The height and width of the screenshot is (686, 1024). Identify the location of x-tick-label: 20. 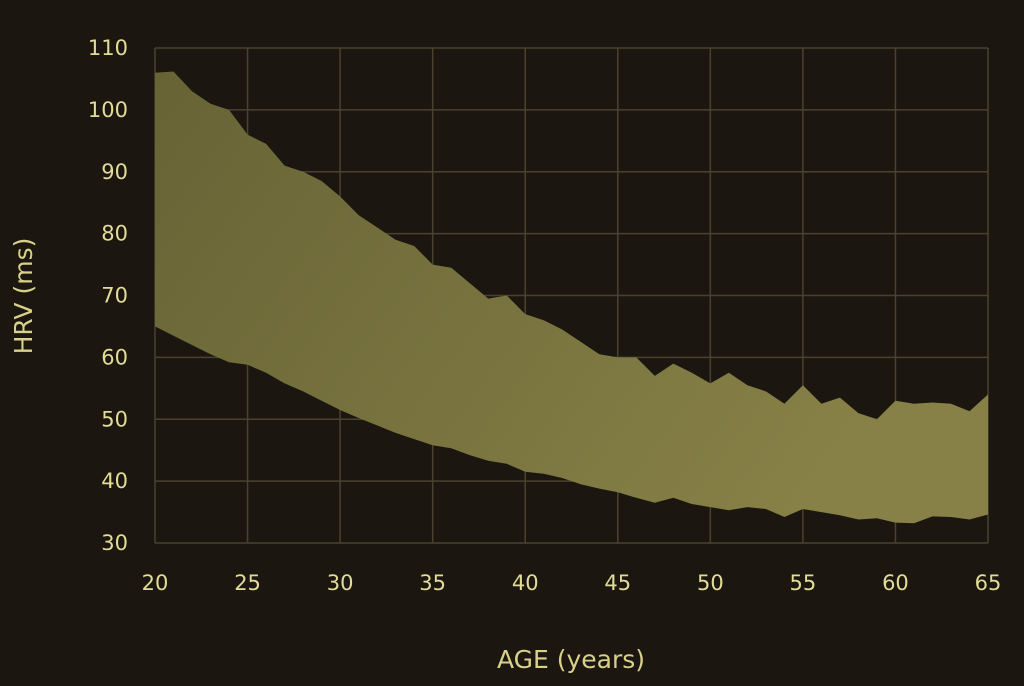
(155, 583).